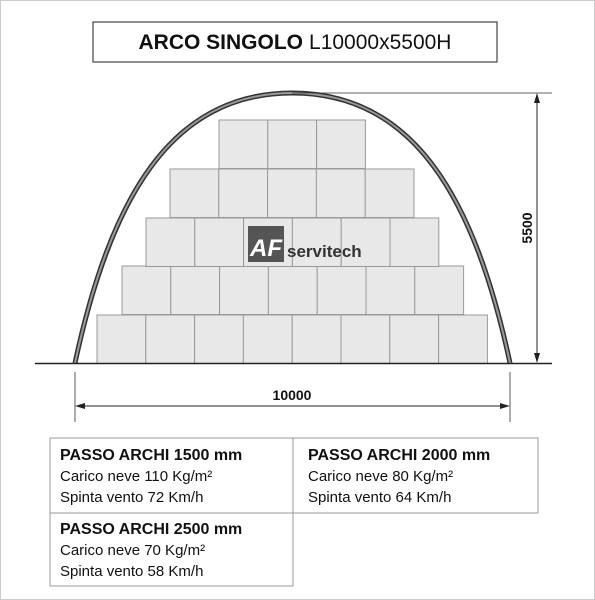 The width and height of the screenshot is (595, 600). Describe the element at coordinates (151, 529) in the screenshot. I see `spec-heading: PASSO ARCHI 2500 mm` at that location.